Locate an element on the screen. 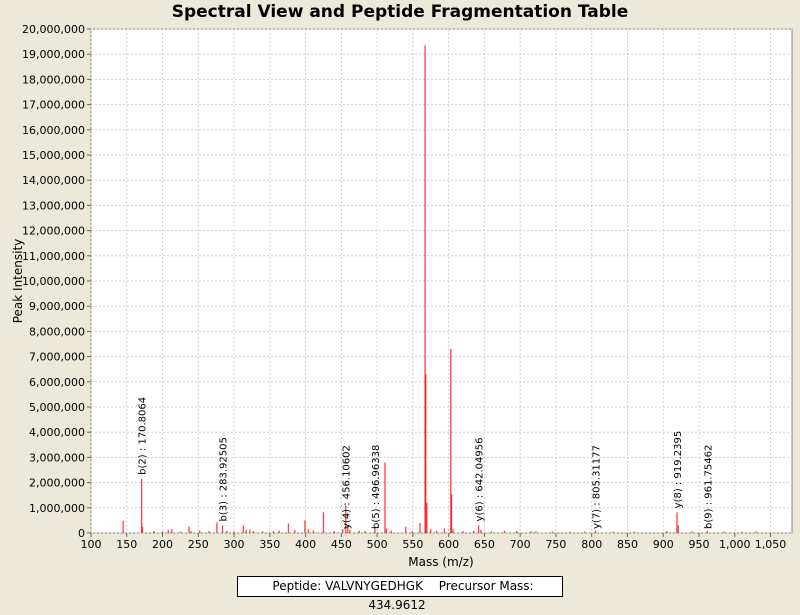  x-tick-label: 300 is located at coordinates (234, 544).